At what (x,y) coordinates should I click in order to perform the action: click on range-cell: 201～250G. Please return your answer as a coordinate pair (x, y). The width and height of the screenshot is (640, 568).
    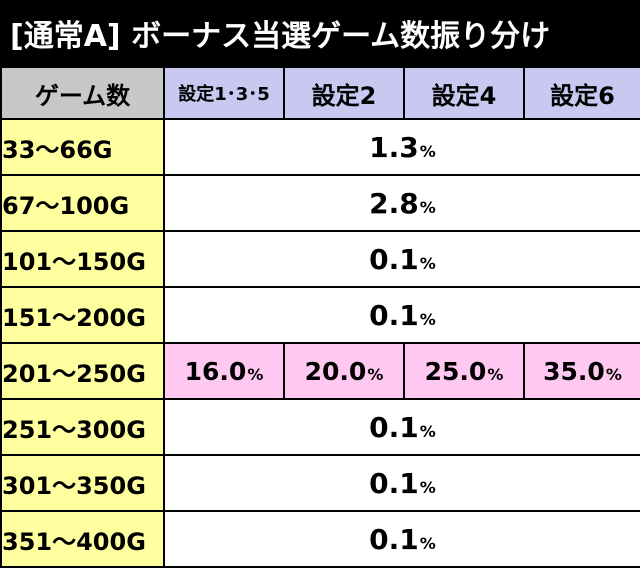
    Looking at the image, I should click on (82, 371).